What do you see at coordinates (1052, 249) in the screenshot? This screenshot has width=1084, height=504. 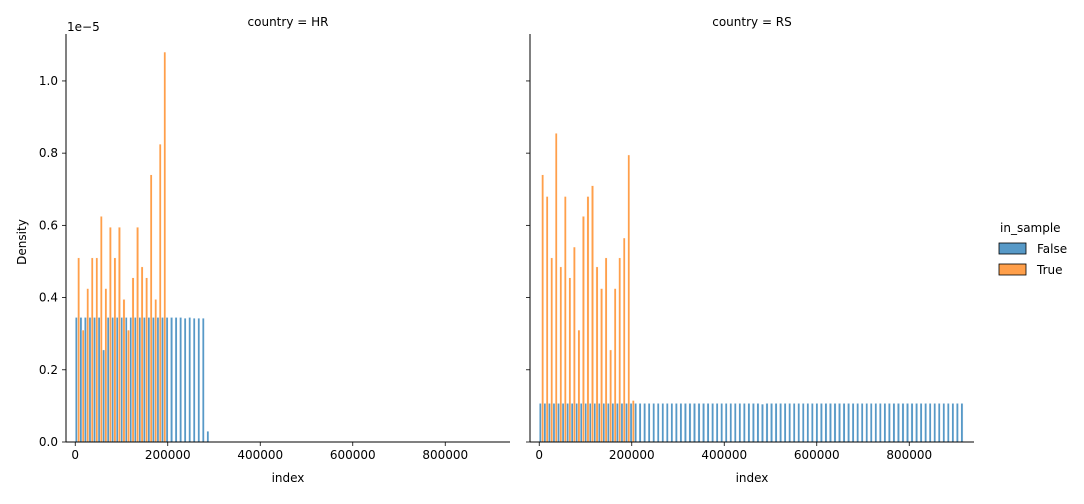 I see `legend-label-false: False` at bounding box center [1052, 249].